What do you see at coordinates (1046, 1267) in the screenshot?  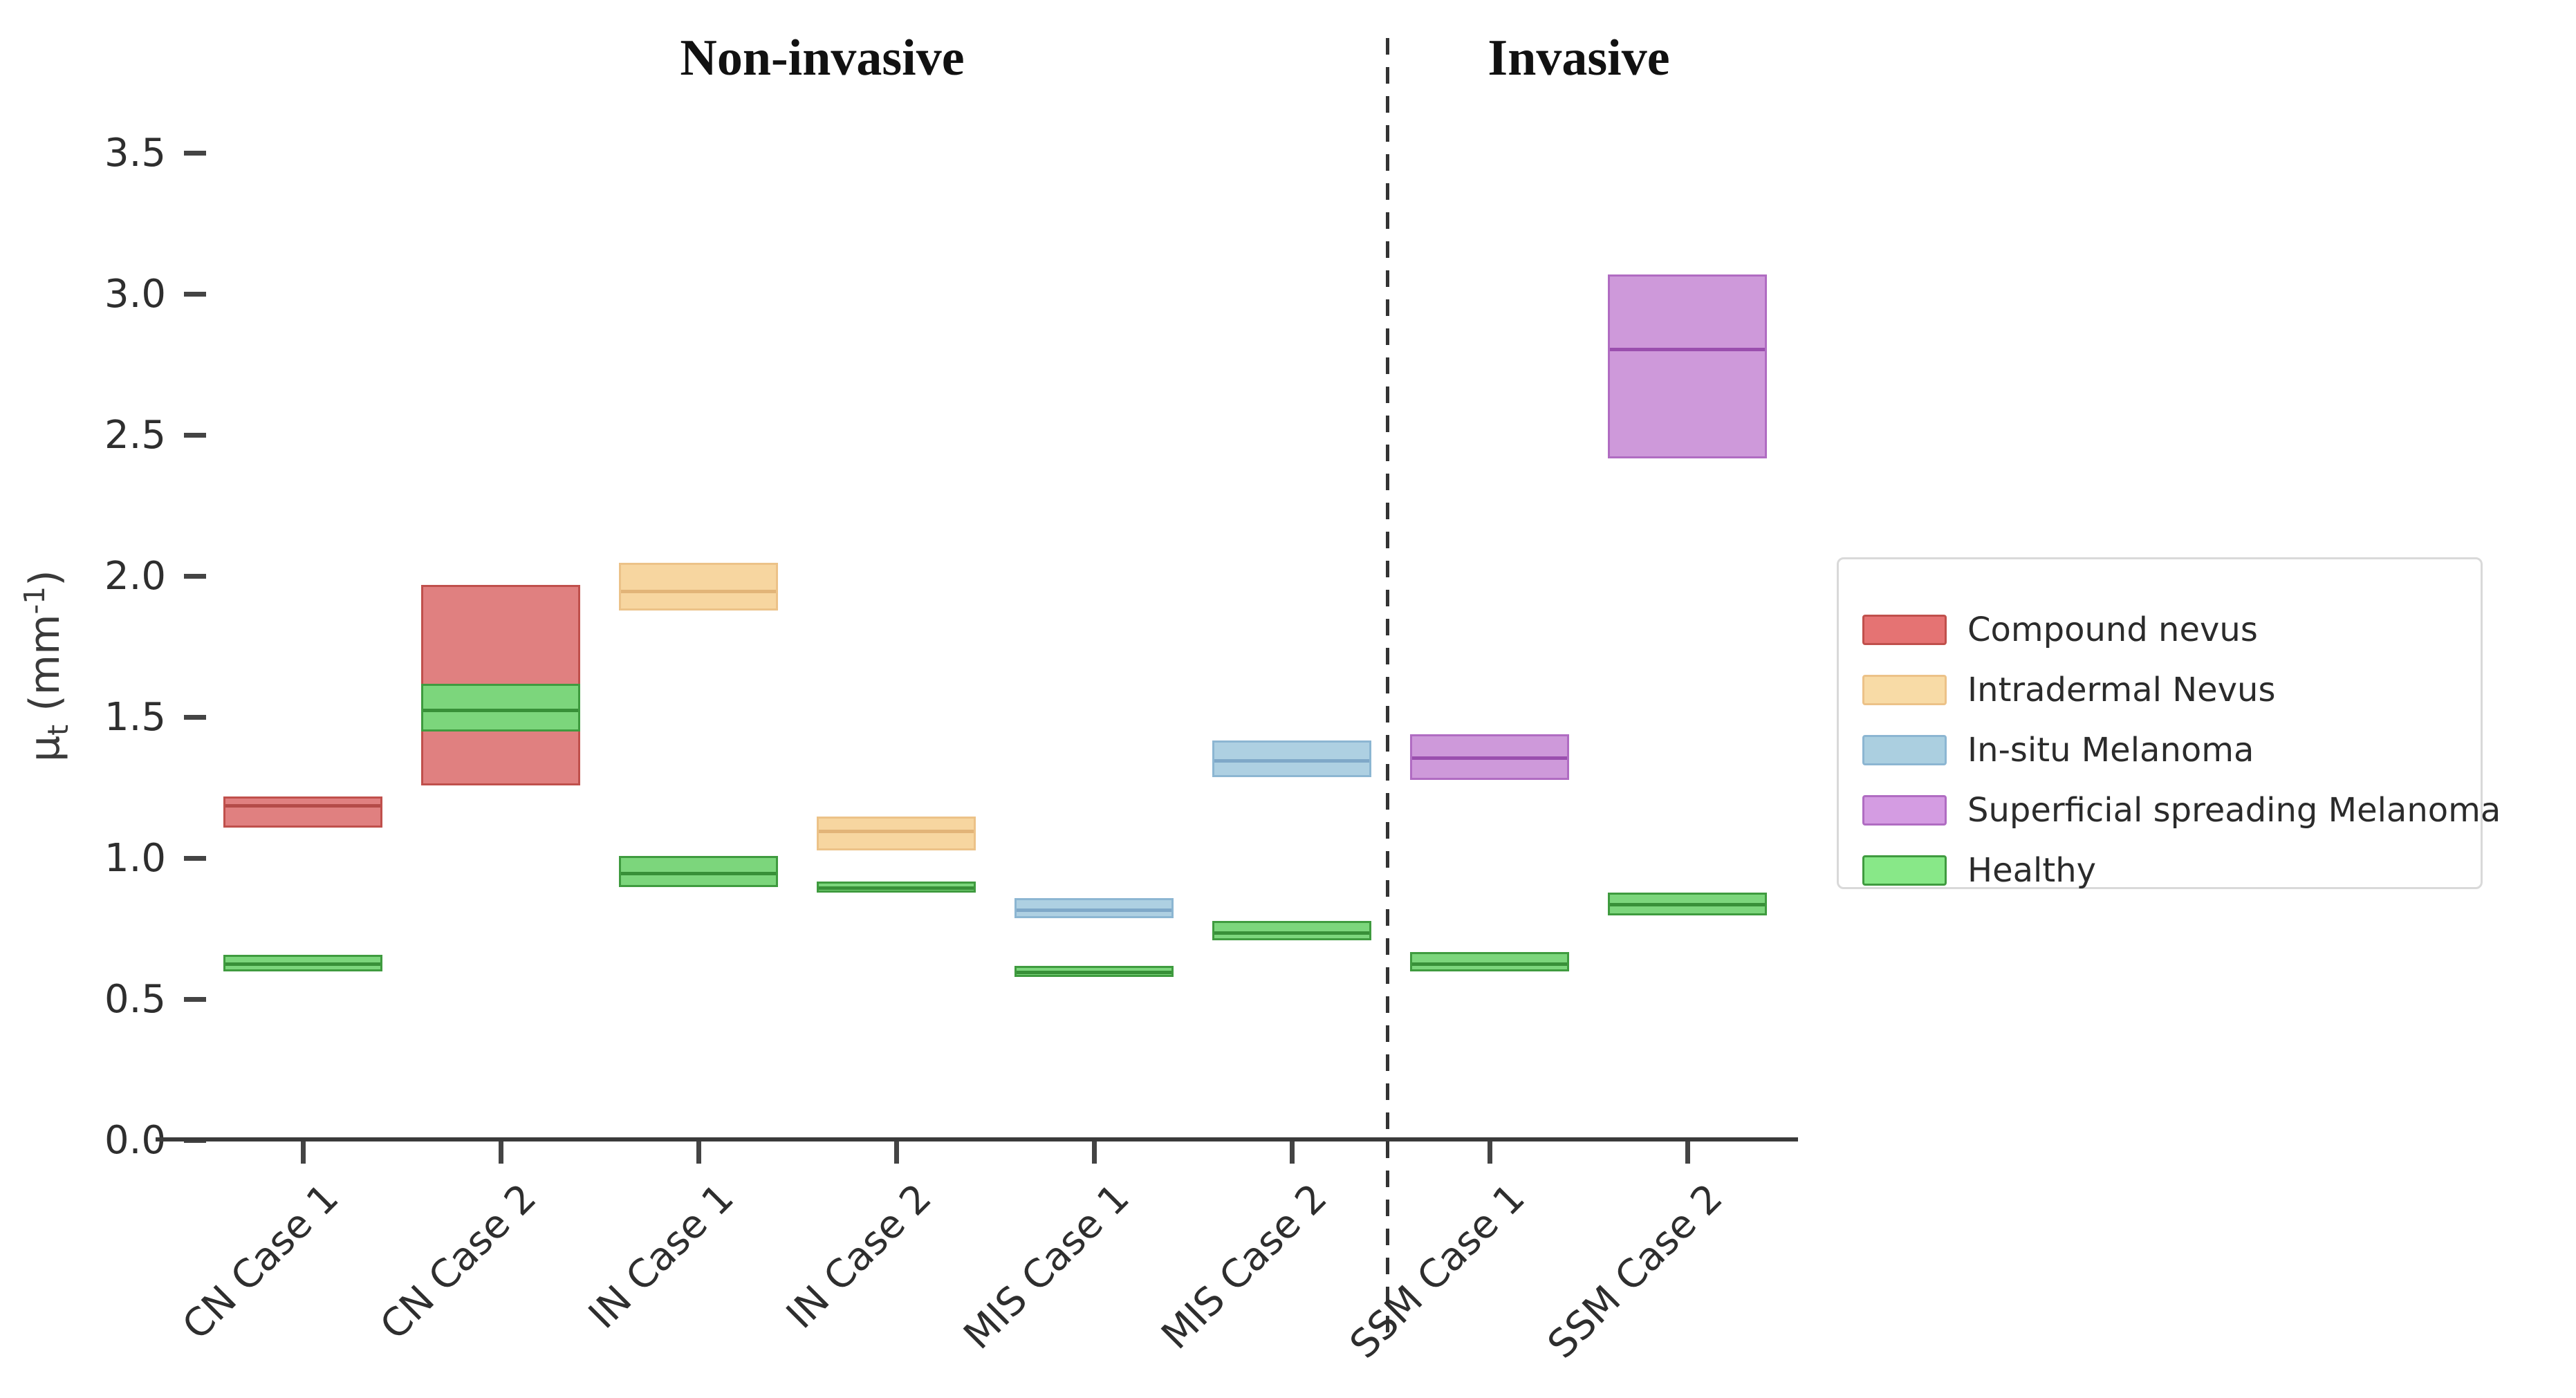 I see `x-tick-label-text: MIS Case 1` at bounding box center [1046, 1267].